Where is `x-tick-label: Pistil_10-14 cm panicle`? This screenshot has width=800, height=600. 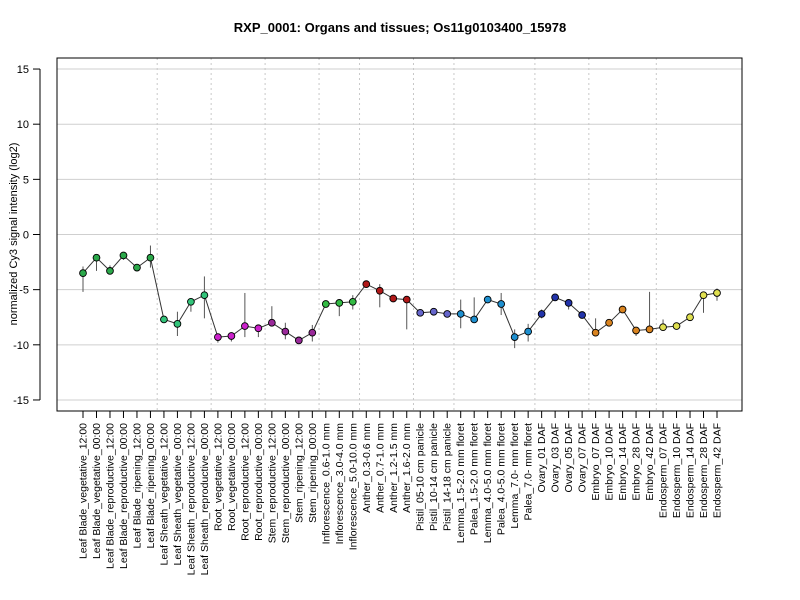
x-tick-label: Pistil_10-14 cm panicle is located at coordinates (434, 477).